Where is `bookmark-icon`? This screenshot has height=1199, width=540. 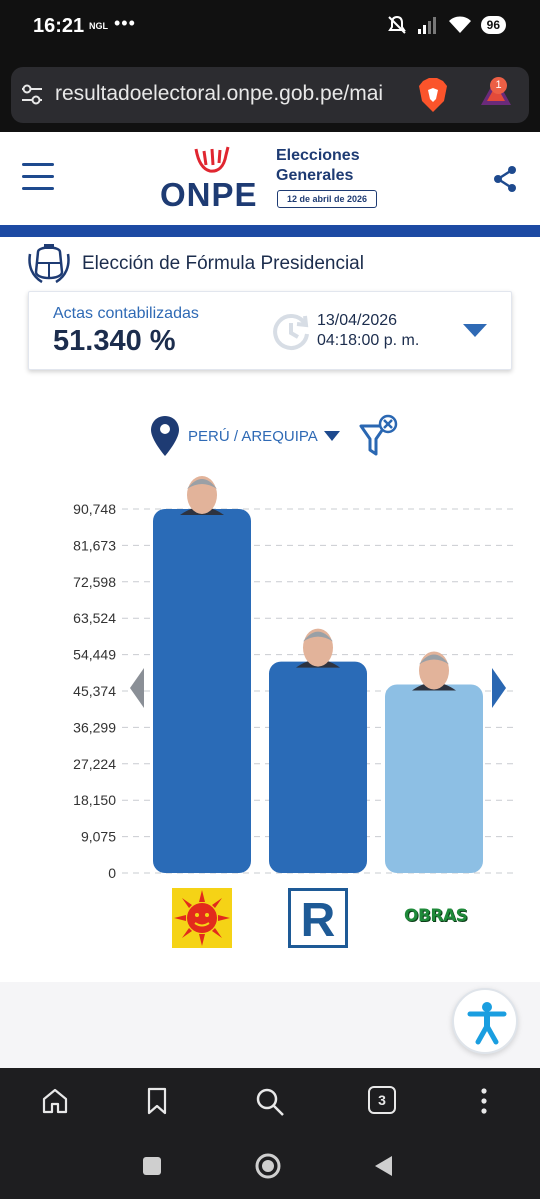
bookmark-icon is located at coordinates (157, 1101).